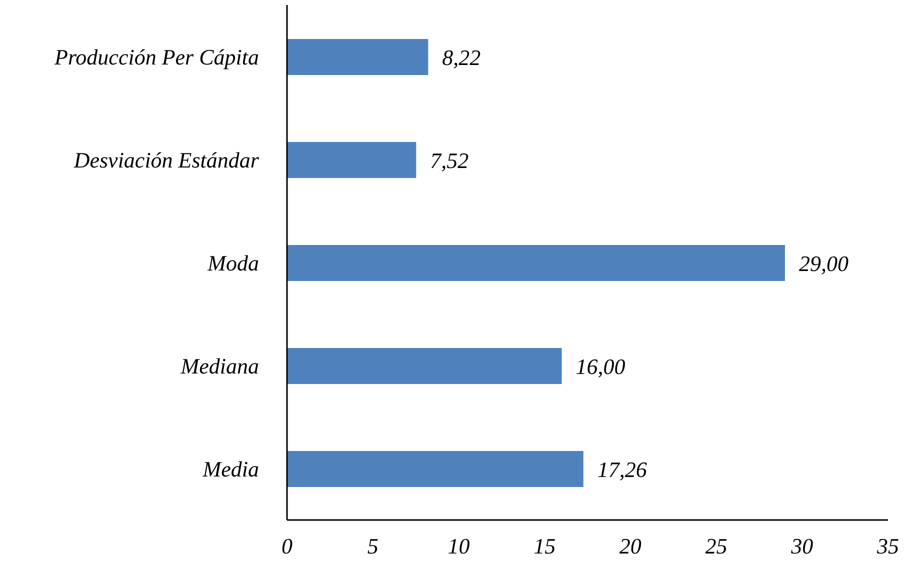  I want to click on x-tick-label: 15, so click(545, 546).